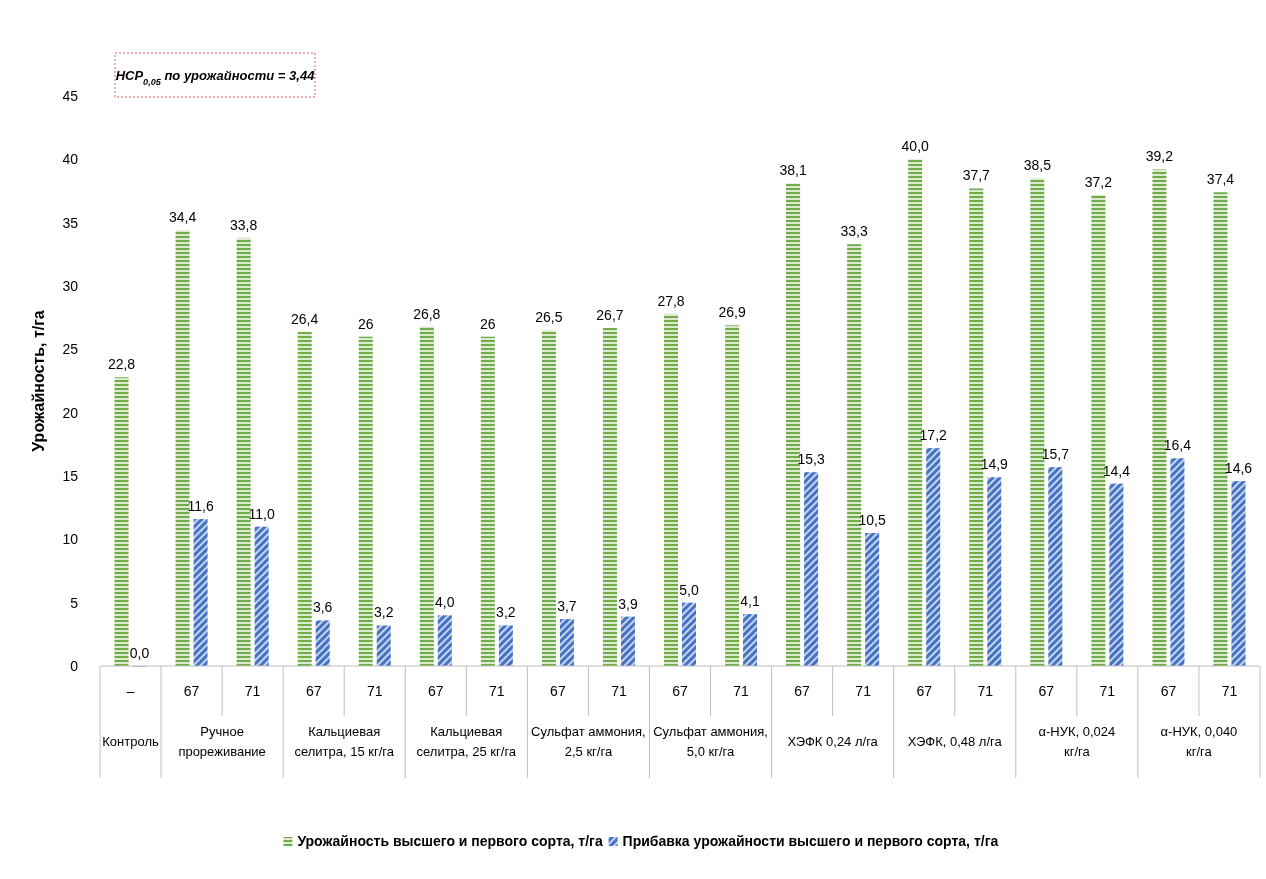  I want to click on x-tick-label: –, so click(130, 691).